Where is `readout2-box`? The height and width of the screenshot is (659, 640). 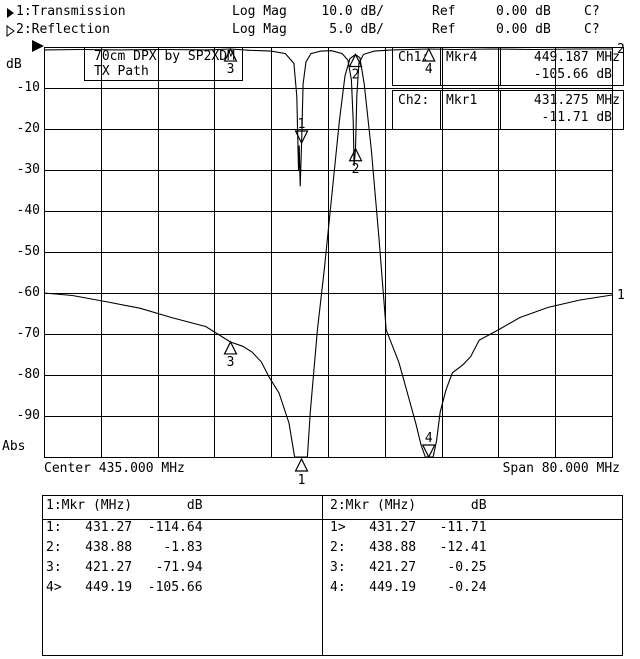
readout2-box is located at coordinates (508, 110).